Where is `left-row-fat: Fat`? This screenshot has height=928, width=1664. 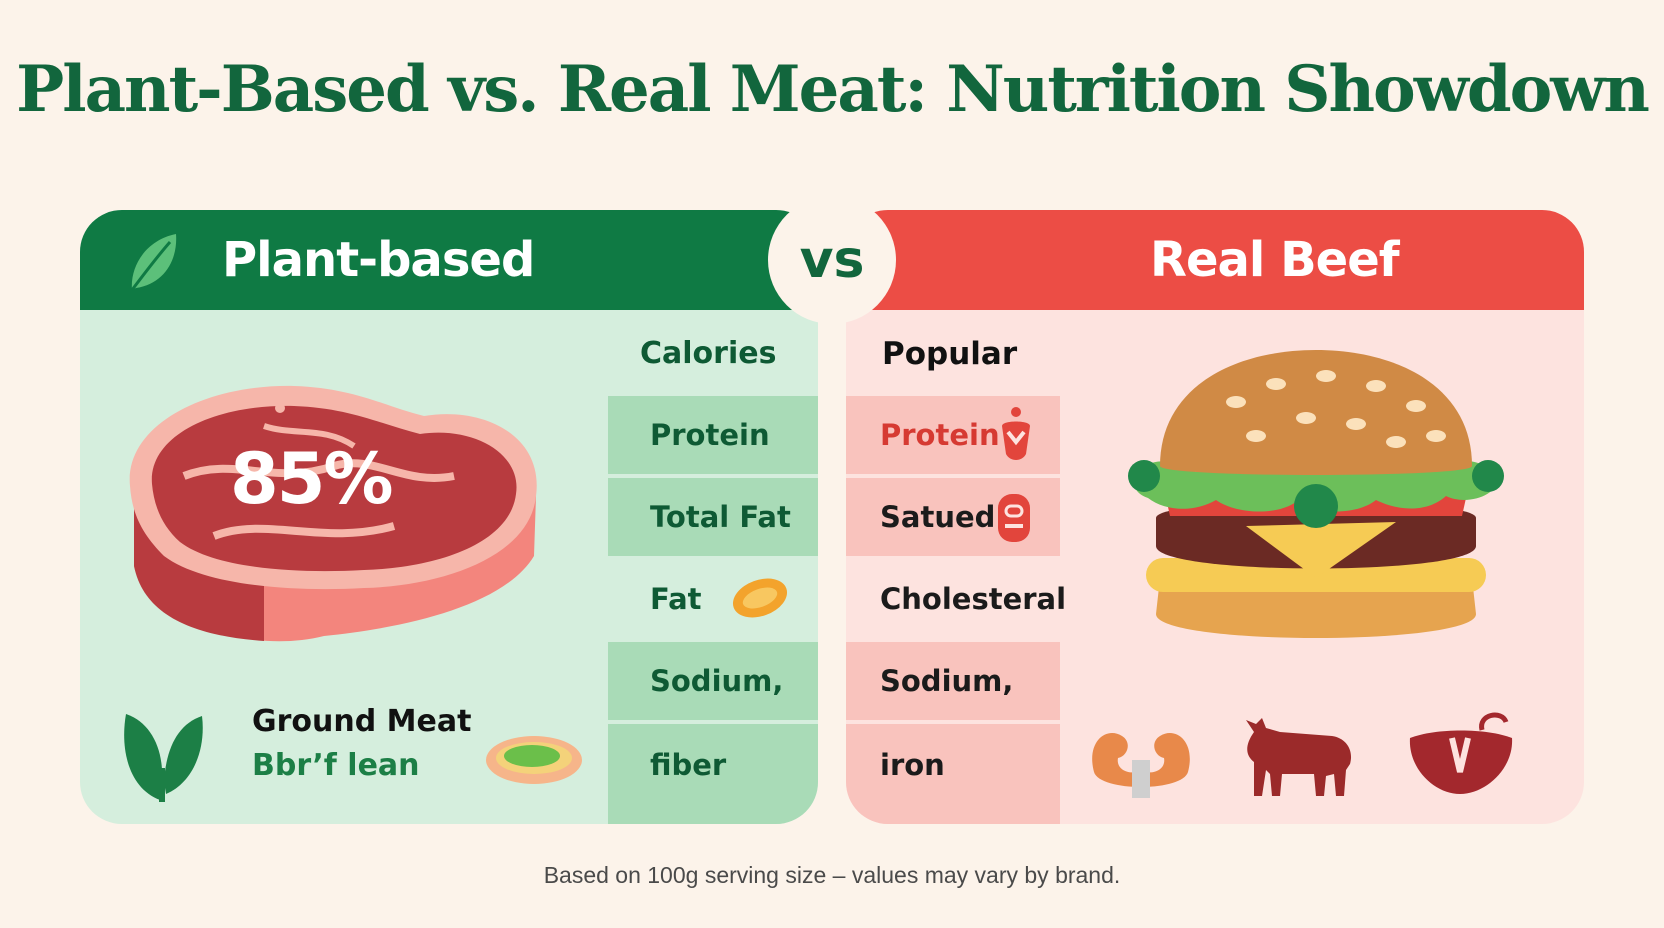
left-row-fat: Fat is located at coordinates (676, 599).